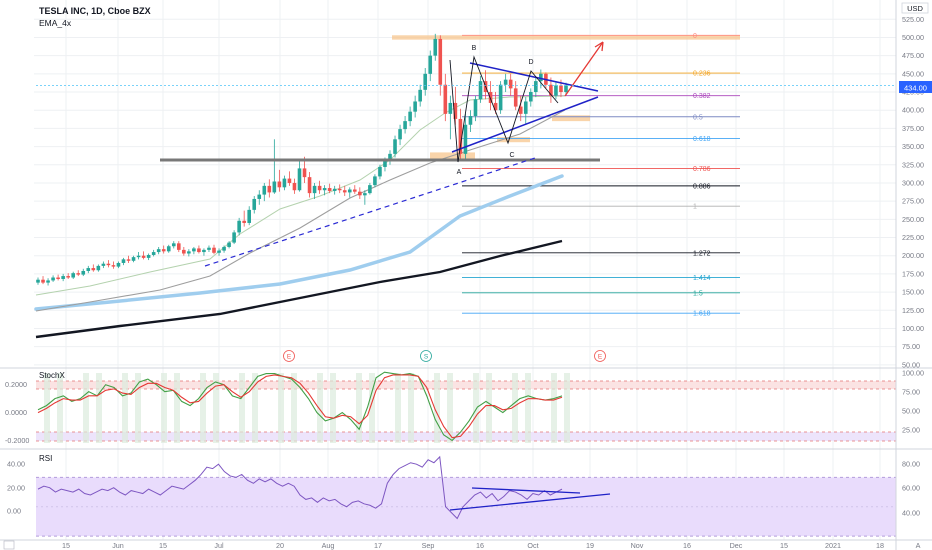 This screenshot has width=932, height=550. What do you see at coordinates (378, 545) in the screenshot?
I see `x-tick-6: 17` at bounding box center [378, 545].